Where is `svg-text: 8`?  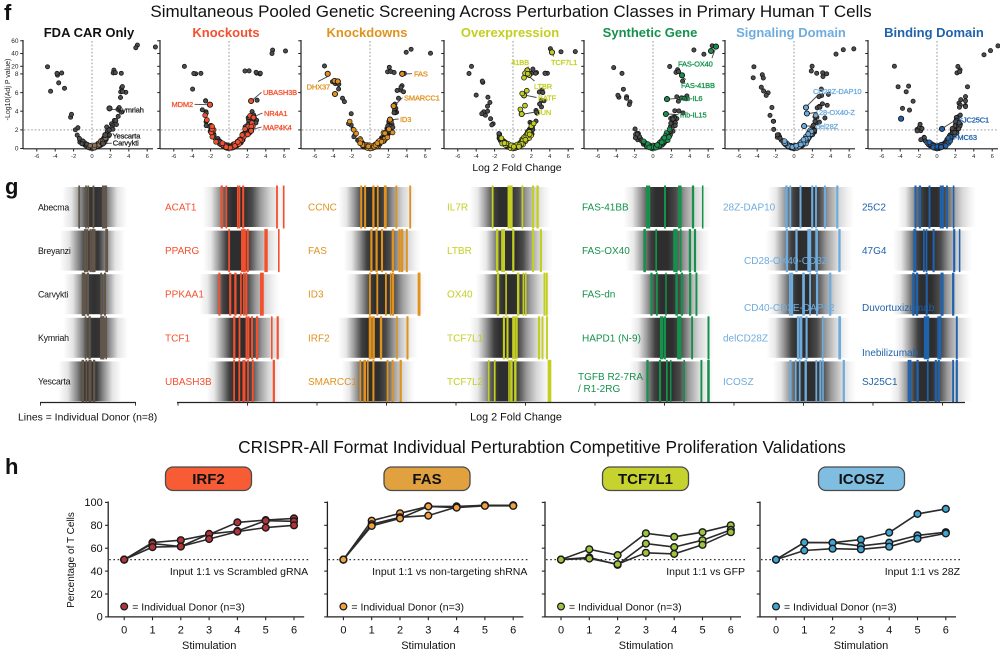 svg-text: 8 is located at coordinates (17, 74).